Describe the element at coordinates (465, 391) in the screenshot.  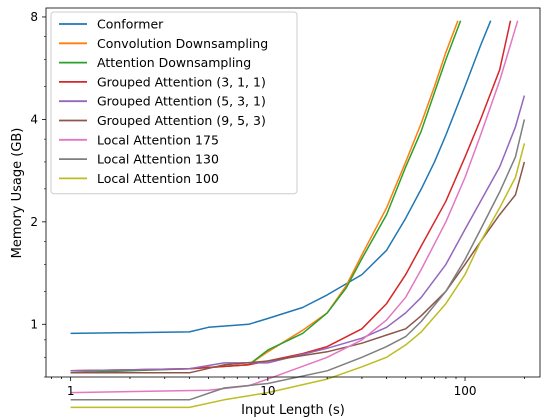
I see `x-tick-label: 100` at that location.